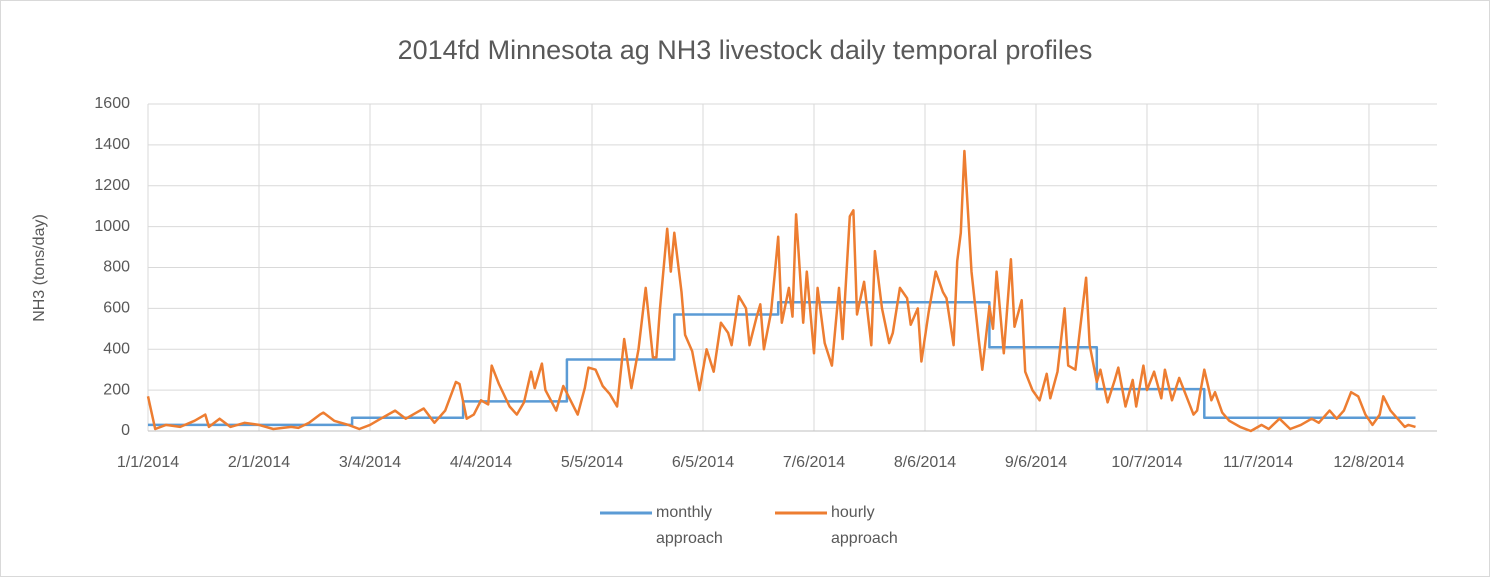 The image size is (1491, 577). I want to click on legend-label: monthly approach, so click(689, 525).